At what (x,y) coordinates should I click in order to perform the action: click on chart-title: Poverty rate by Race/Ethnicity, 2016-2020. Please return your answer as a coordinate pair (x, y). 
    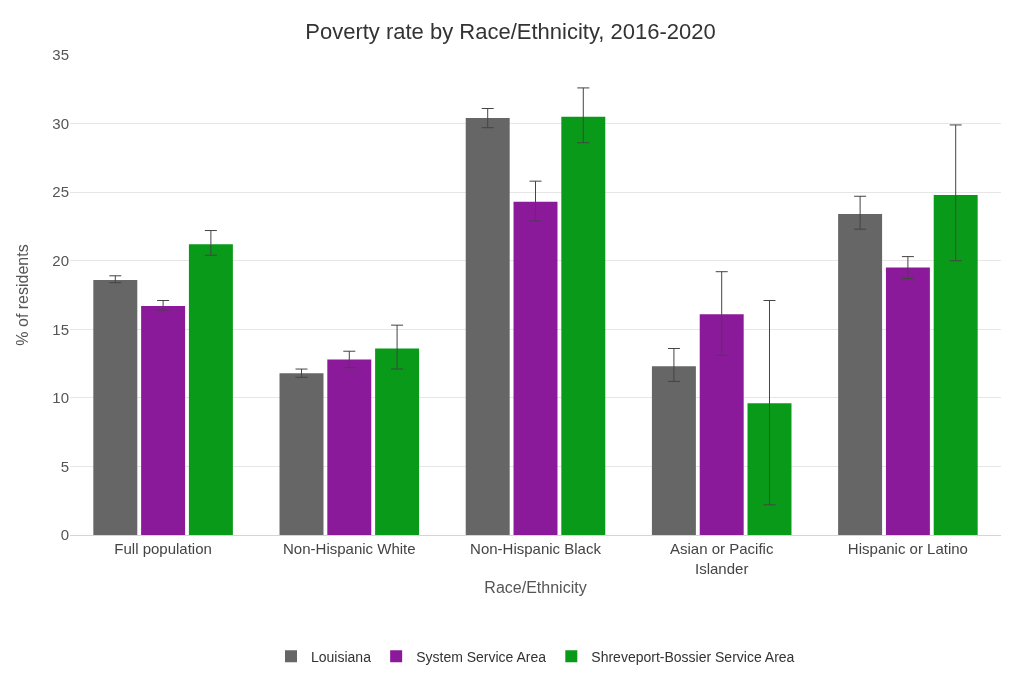
    Looking at the image, I should click on (510, 32).